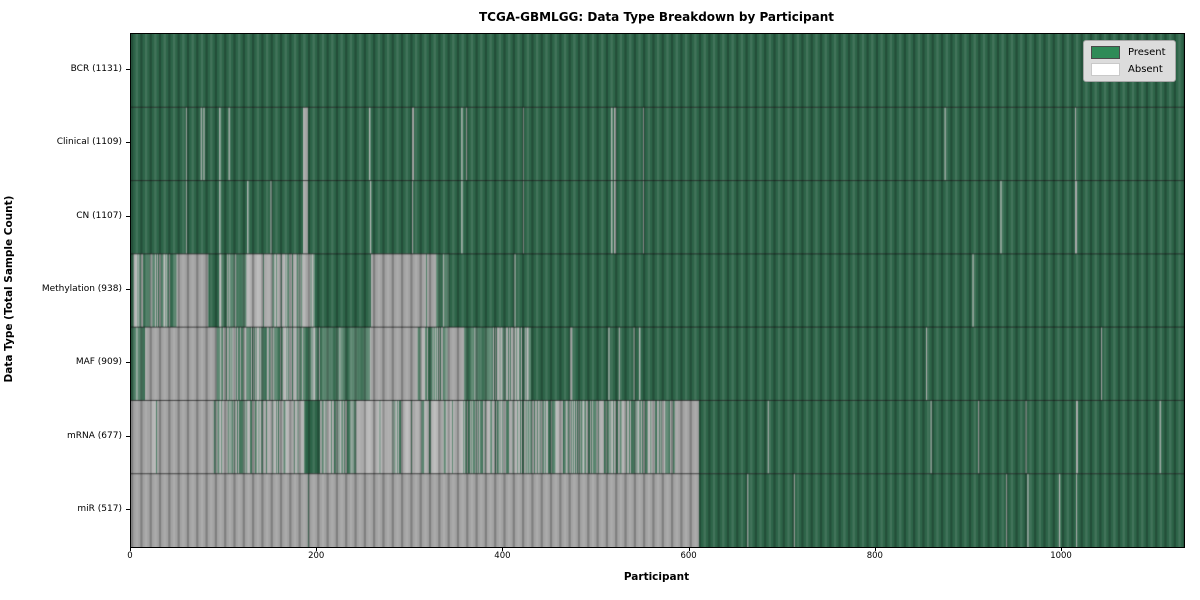 This screenshot has width=1200, height=600. I want to click on legend: Present Absent, so click(1129, 61).